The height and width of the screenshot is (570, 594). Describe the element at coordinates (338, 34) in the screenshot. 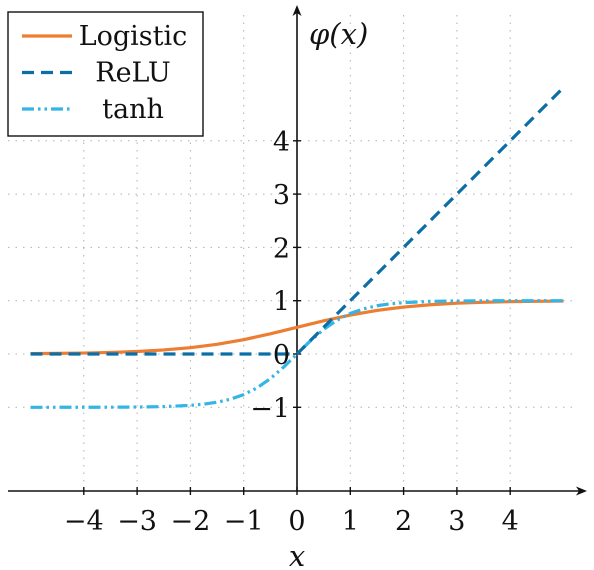

I see `y-axis-label: φ(x)` at that location.